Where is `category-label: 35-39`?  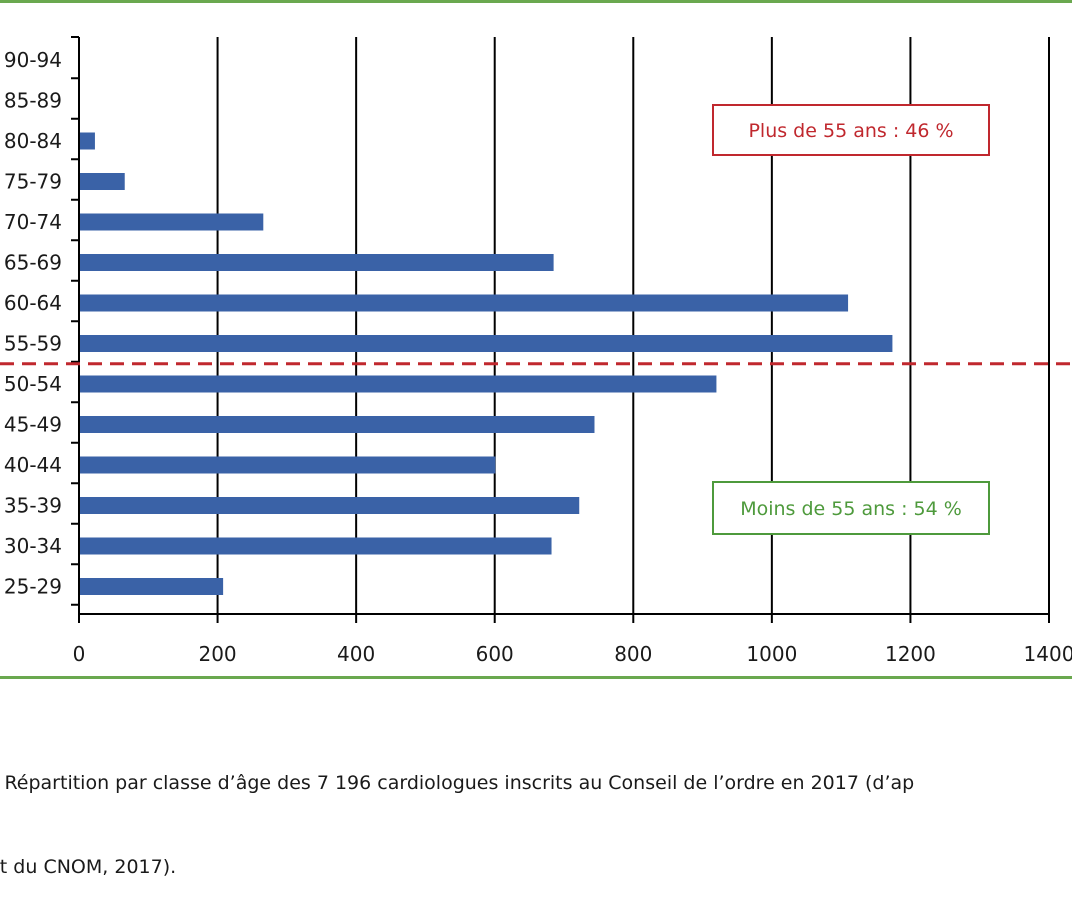
category-label: 35-39 is located at coordinates (33, 506).